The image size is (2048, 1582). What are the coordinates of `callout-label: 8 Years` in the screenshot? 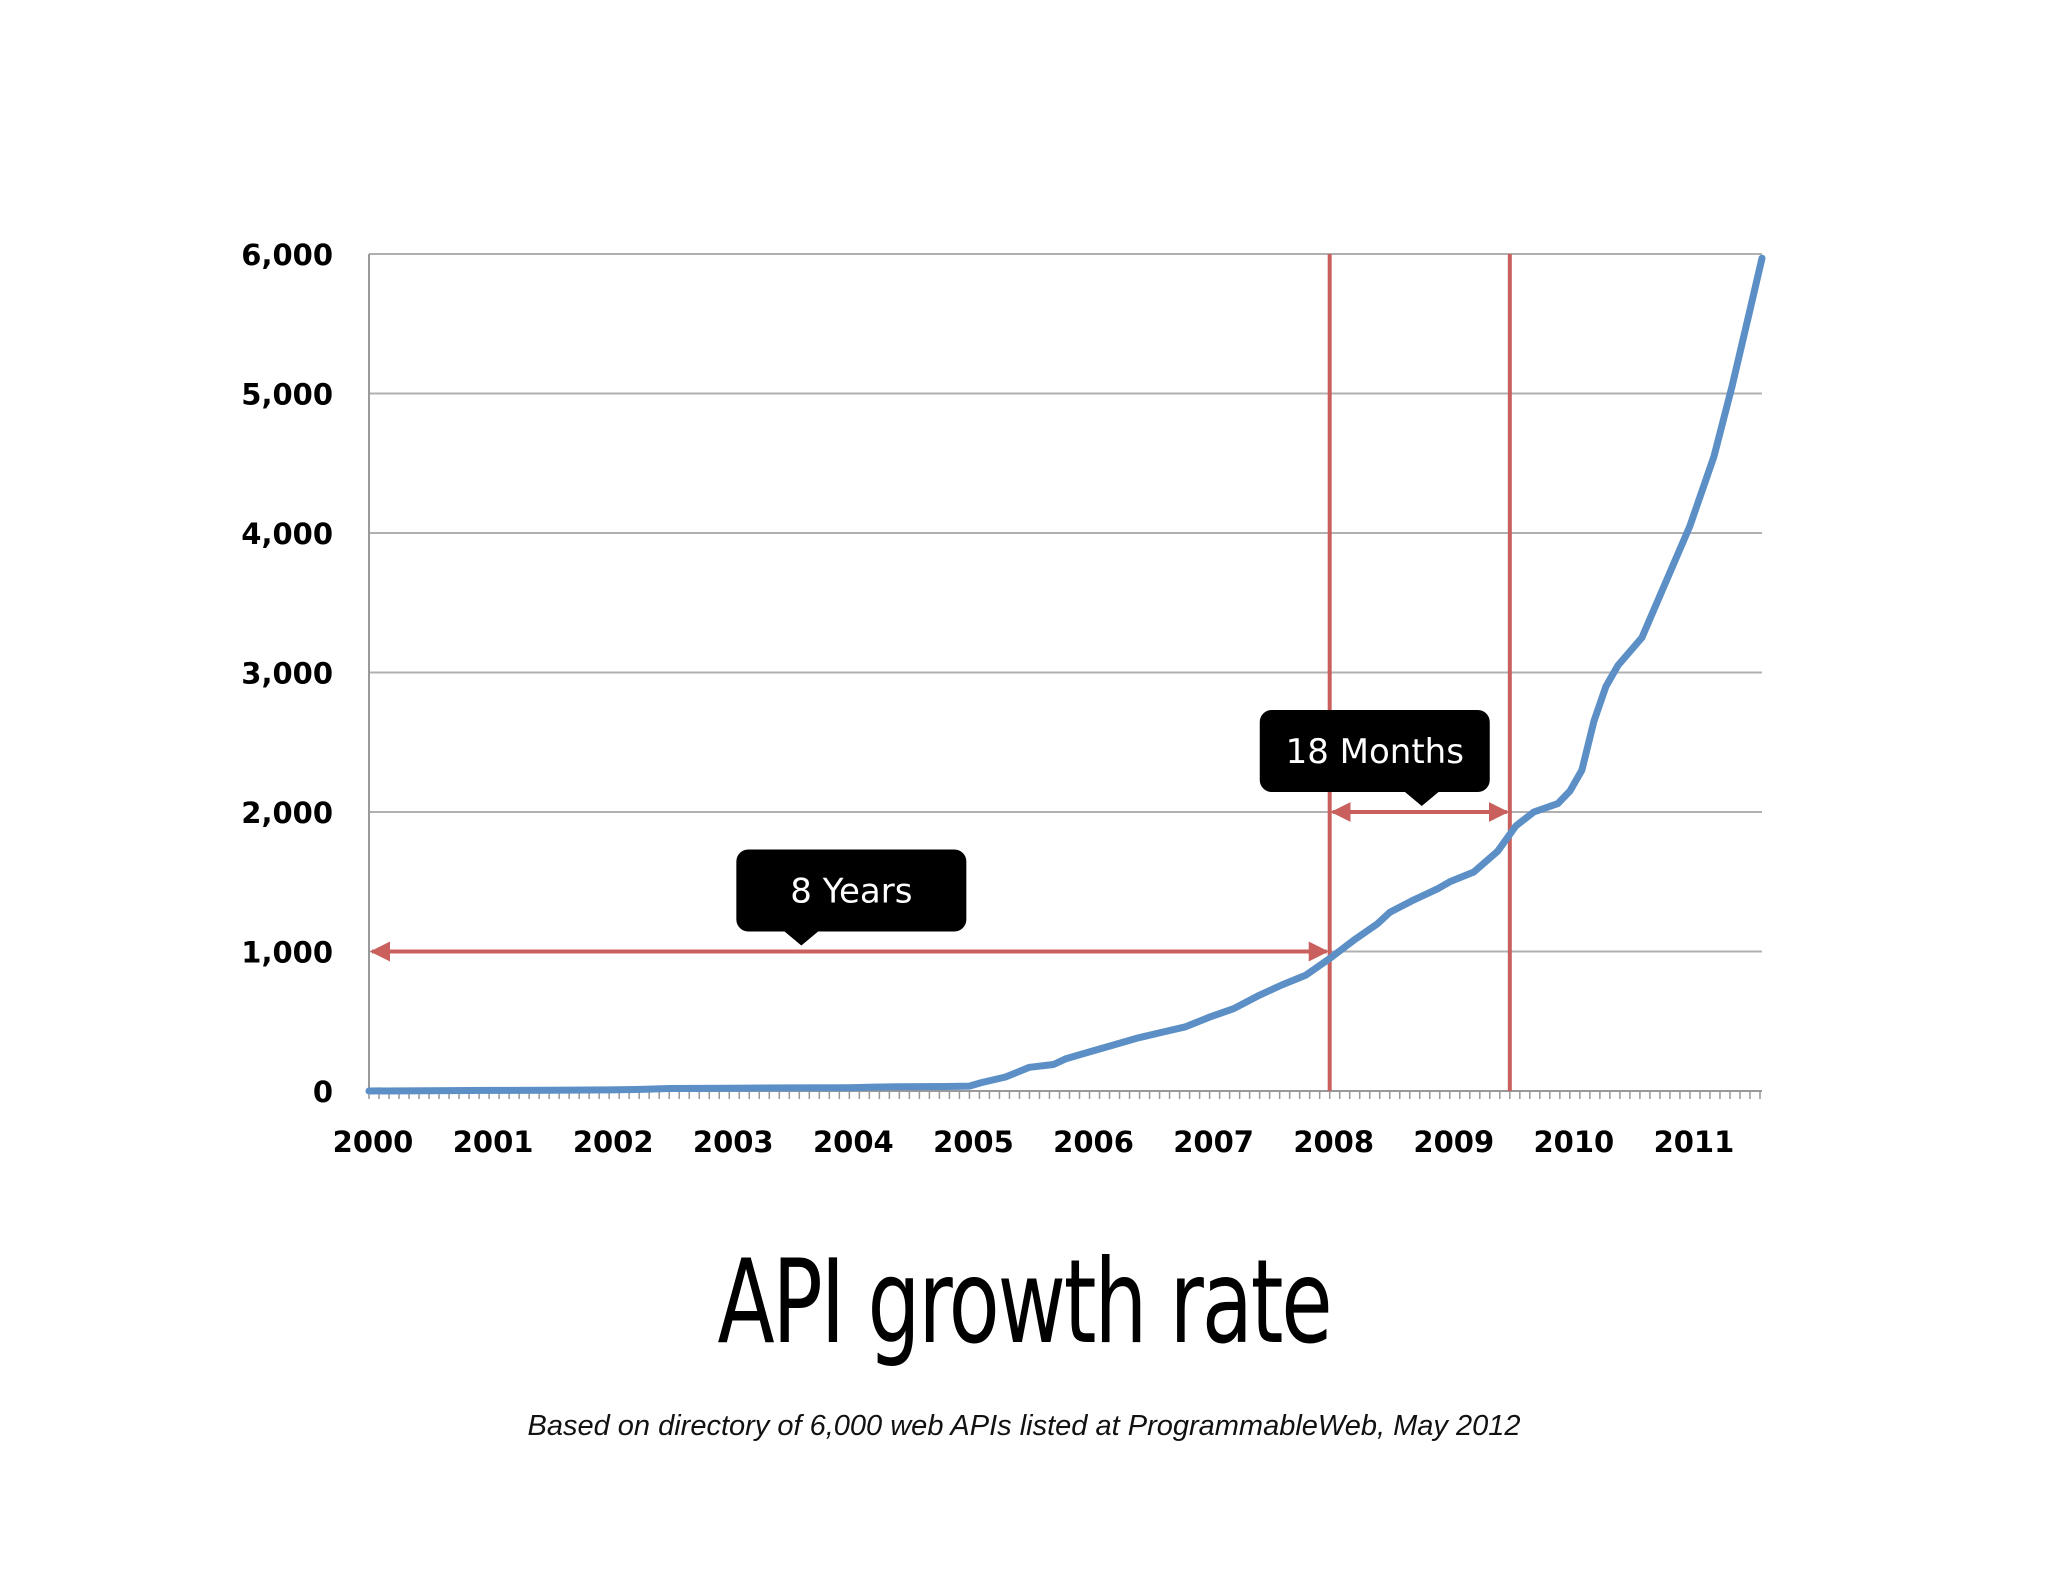 It's located at (851, 892).